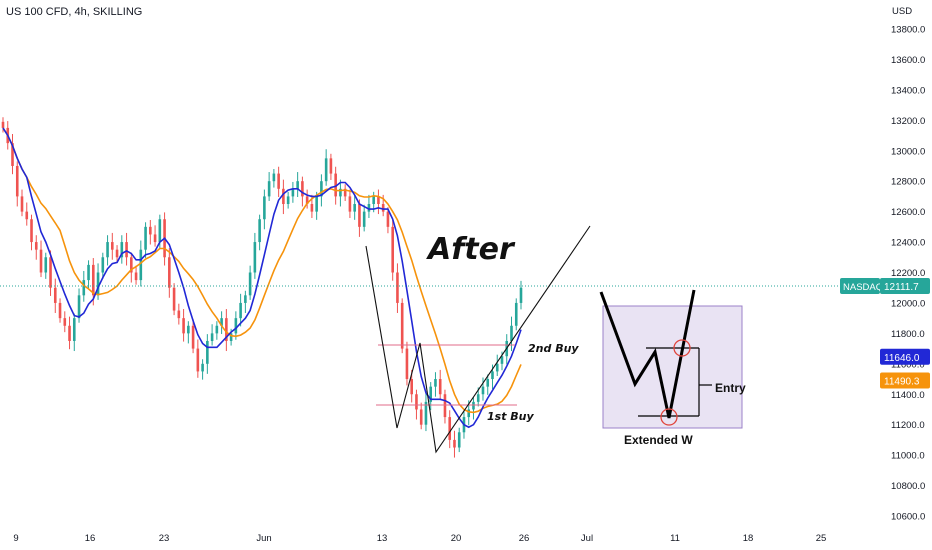 This screenshot has width=932, height=550. Describe the element at coordinates (587, 538) in the screenshot. I see `x-tick-label: Jul` at that location.